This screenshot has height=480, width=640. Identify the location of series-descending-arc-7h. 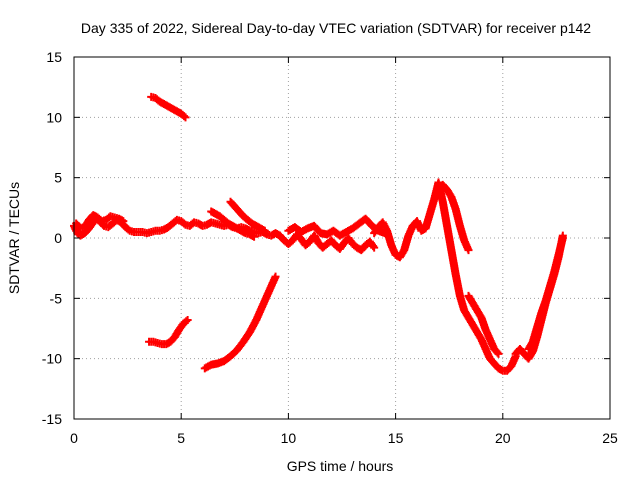
(247, 216).